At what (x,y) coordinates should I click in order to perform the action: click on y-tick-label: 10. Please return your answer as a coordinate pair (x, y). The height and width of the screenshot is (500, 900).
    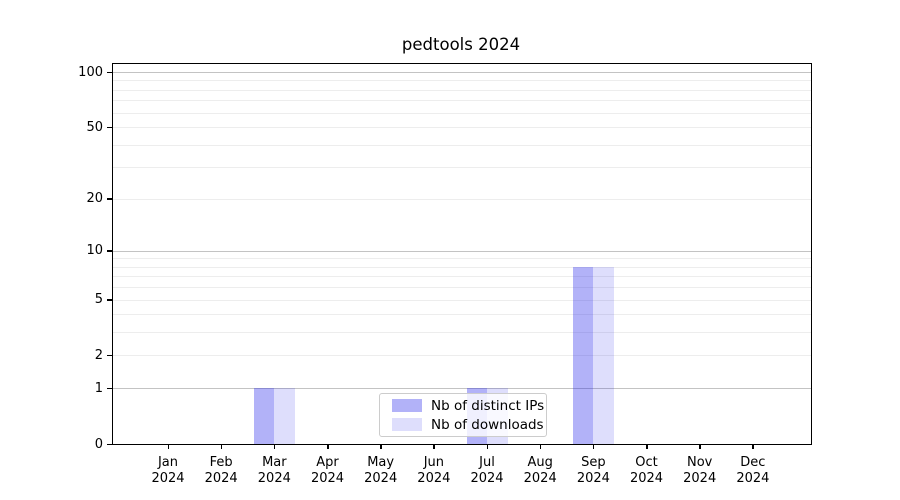
    Looking at the image, I should click on (94, 251).